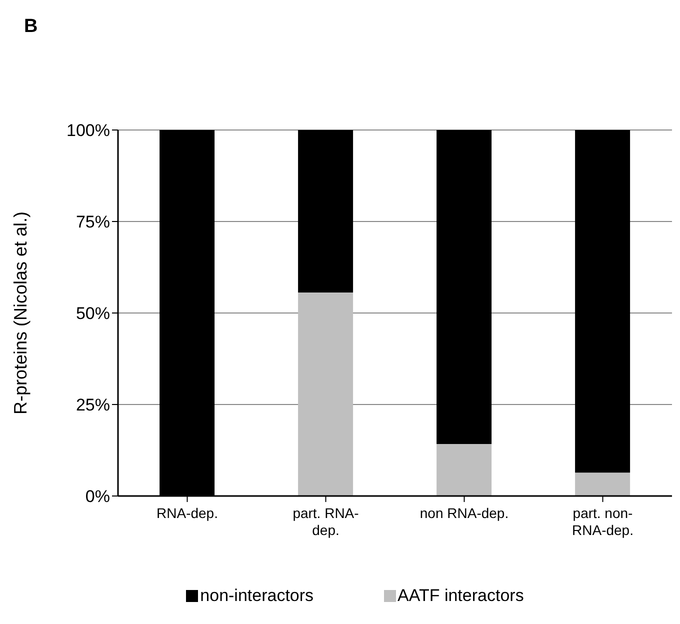 This screenshot has height=624, width=680. Describe the element at coordinates (257, 596) in the screenshot. I see `legend-label: non-interactors` at that location.